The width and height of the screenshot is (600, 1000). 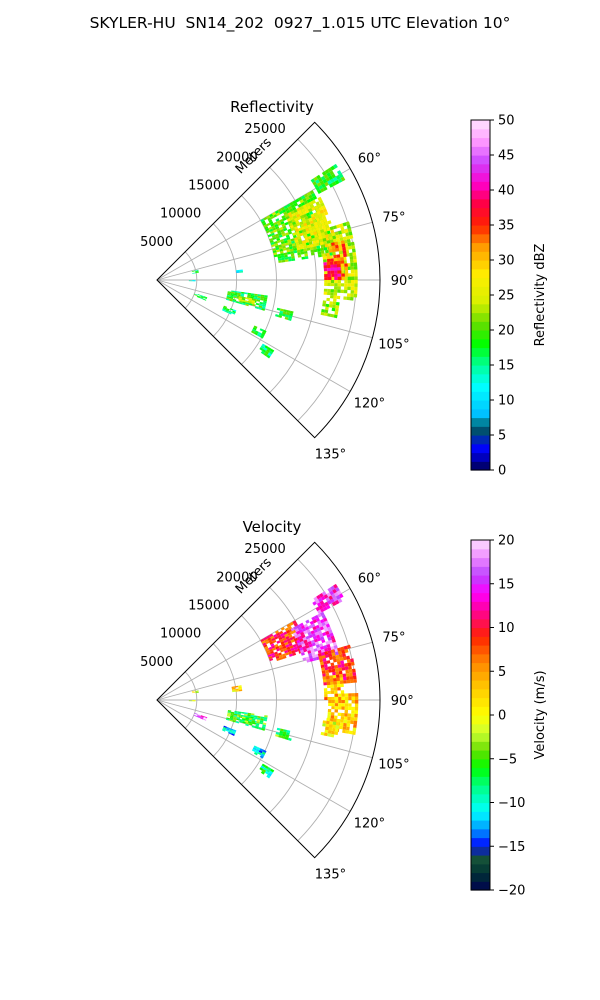 I want to click on radial-tick-label: 10000, so click(x=180, y=214).